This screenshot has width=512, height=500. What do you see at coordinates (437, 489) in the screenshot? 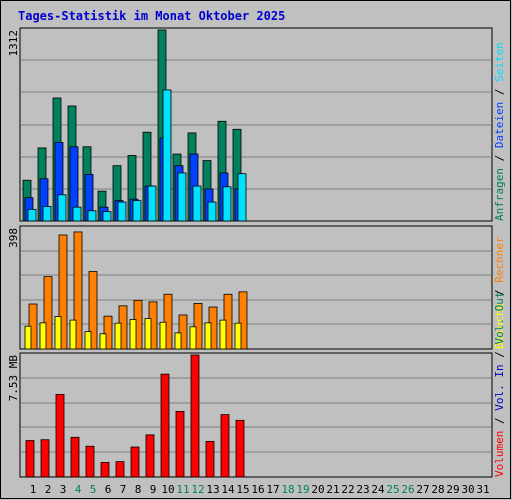
I see `x-tick-day-28: 28` at bounding box center [437, 489].